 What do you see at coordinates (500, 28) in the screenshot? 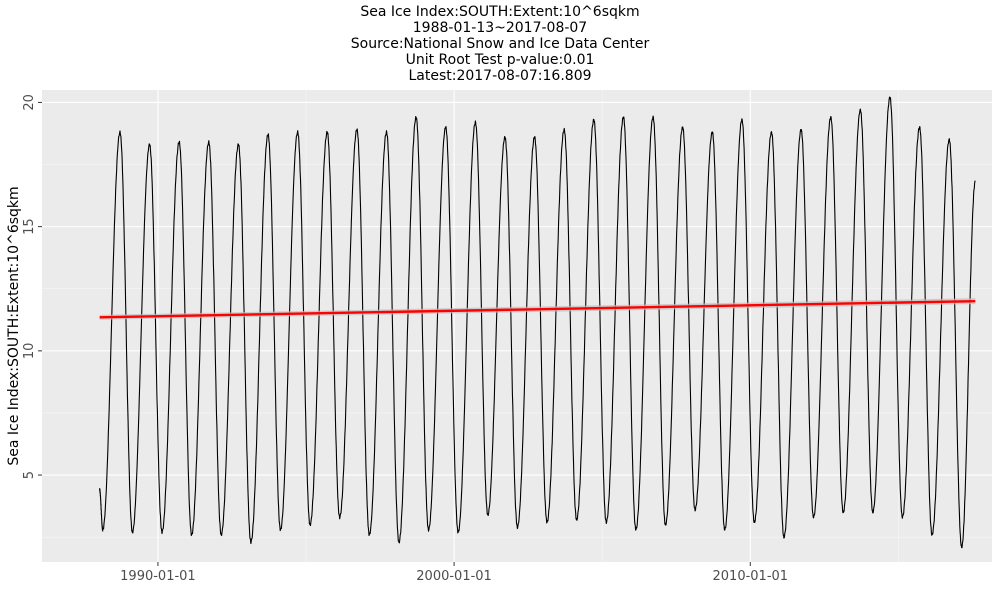
I see `chart-title-line-2: 1988-01-13~2017-08-07` at bounding box center [500, 28].